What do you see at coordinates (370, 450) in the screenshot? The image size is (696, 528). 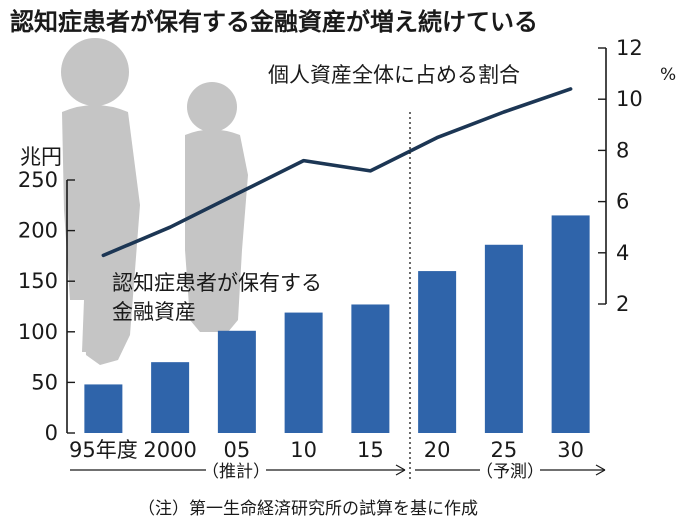 I see `x-tick-label: 15` at bounding box center [370, 450].